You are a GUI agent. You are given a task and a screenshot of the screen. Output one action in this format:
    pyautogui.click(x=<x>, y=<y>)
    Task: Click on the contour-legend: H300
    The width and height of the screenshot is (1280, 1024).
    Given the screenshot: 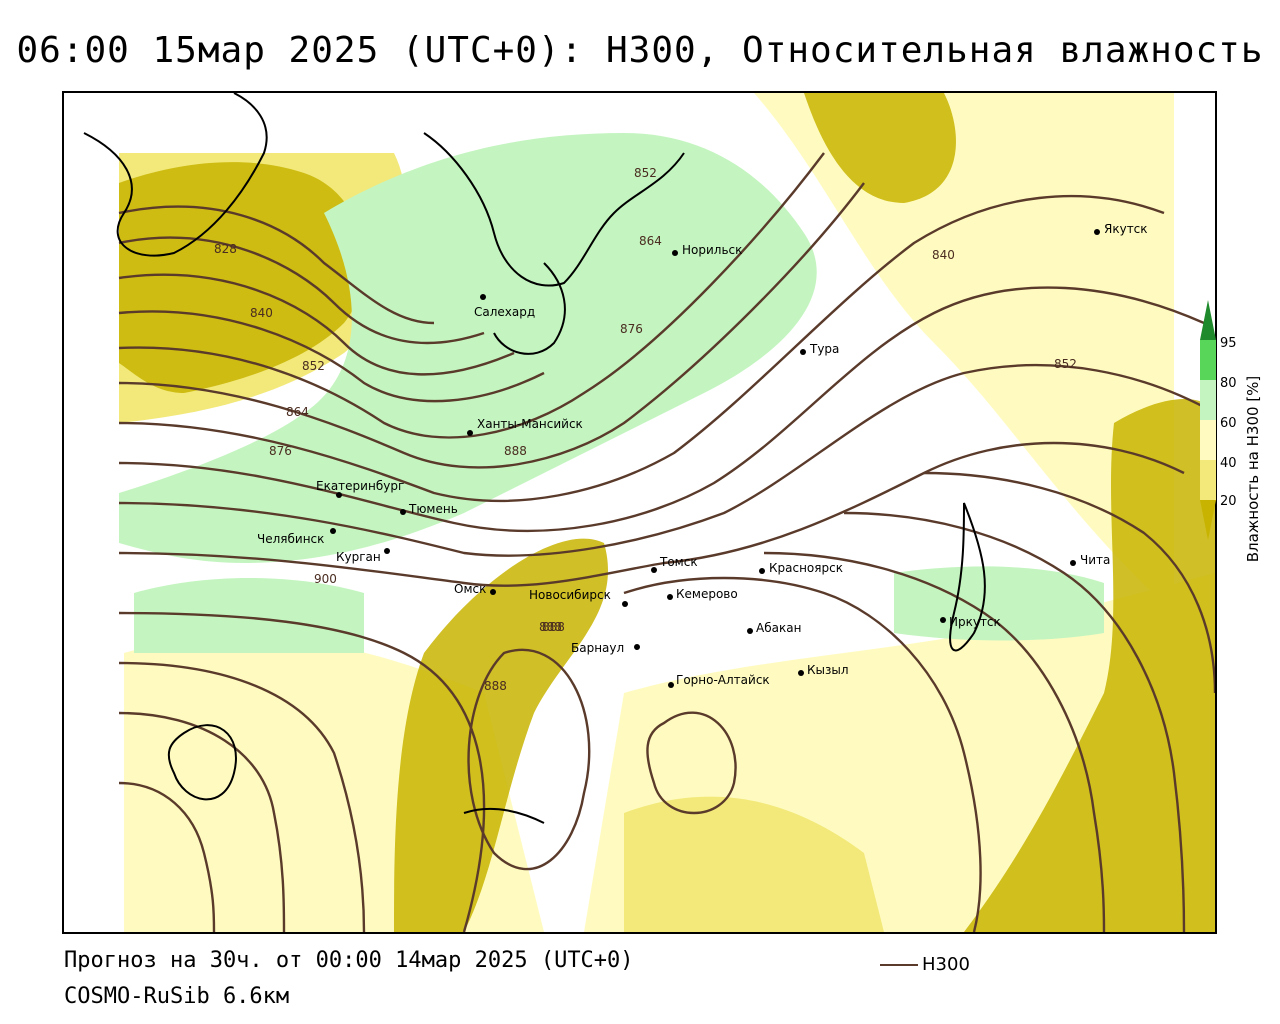 What is the action you would take?
    pyautogui.click(x=925, y=964)
    